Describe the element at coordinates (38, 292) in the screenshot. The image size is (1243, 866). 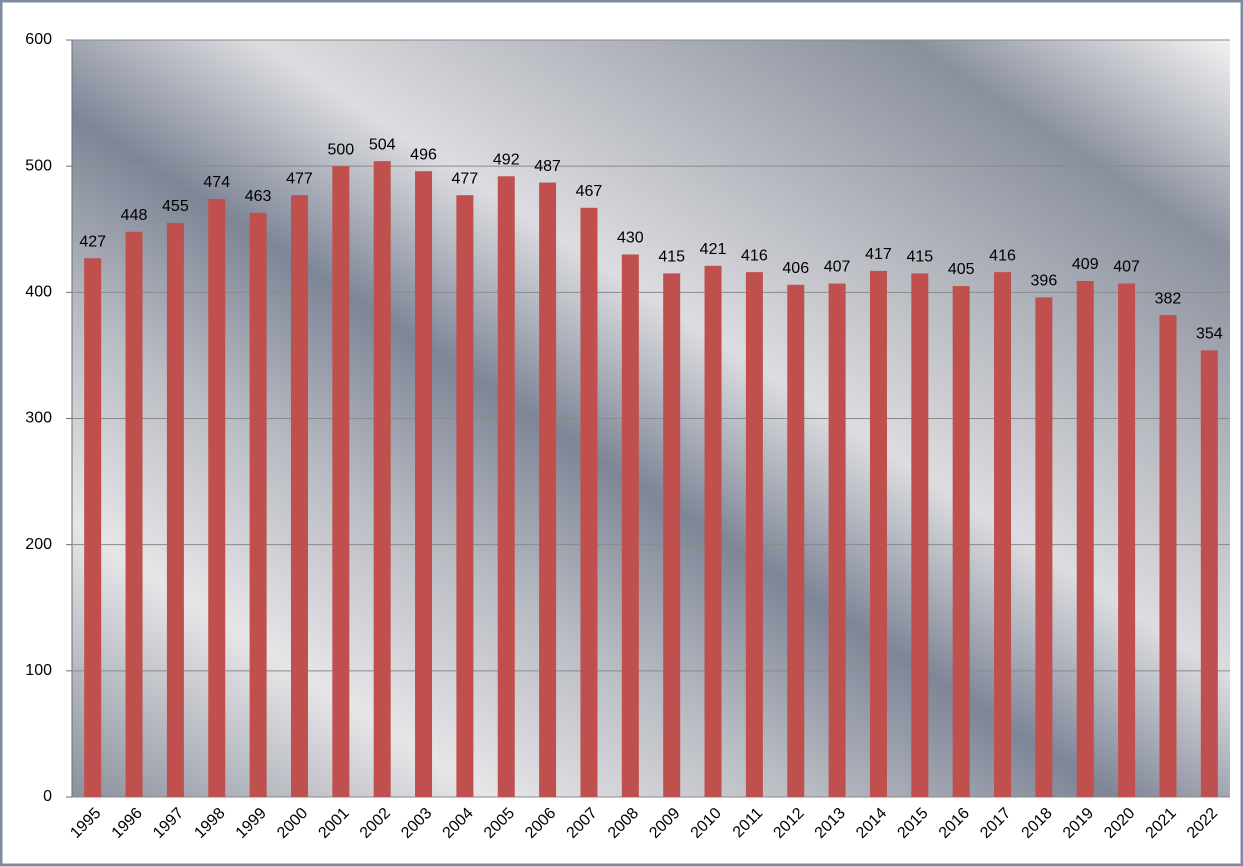
I see `y-tick-label: 400` at that location.